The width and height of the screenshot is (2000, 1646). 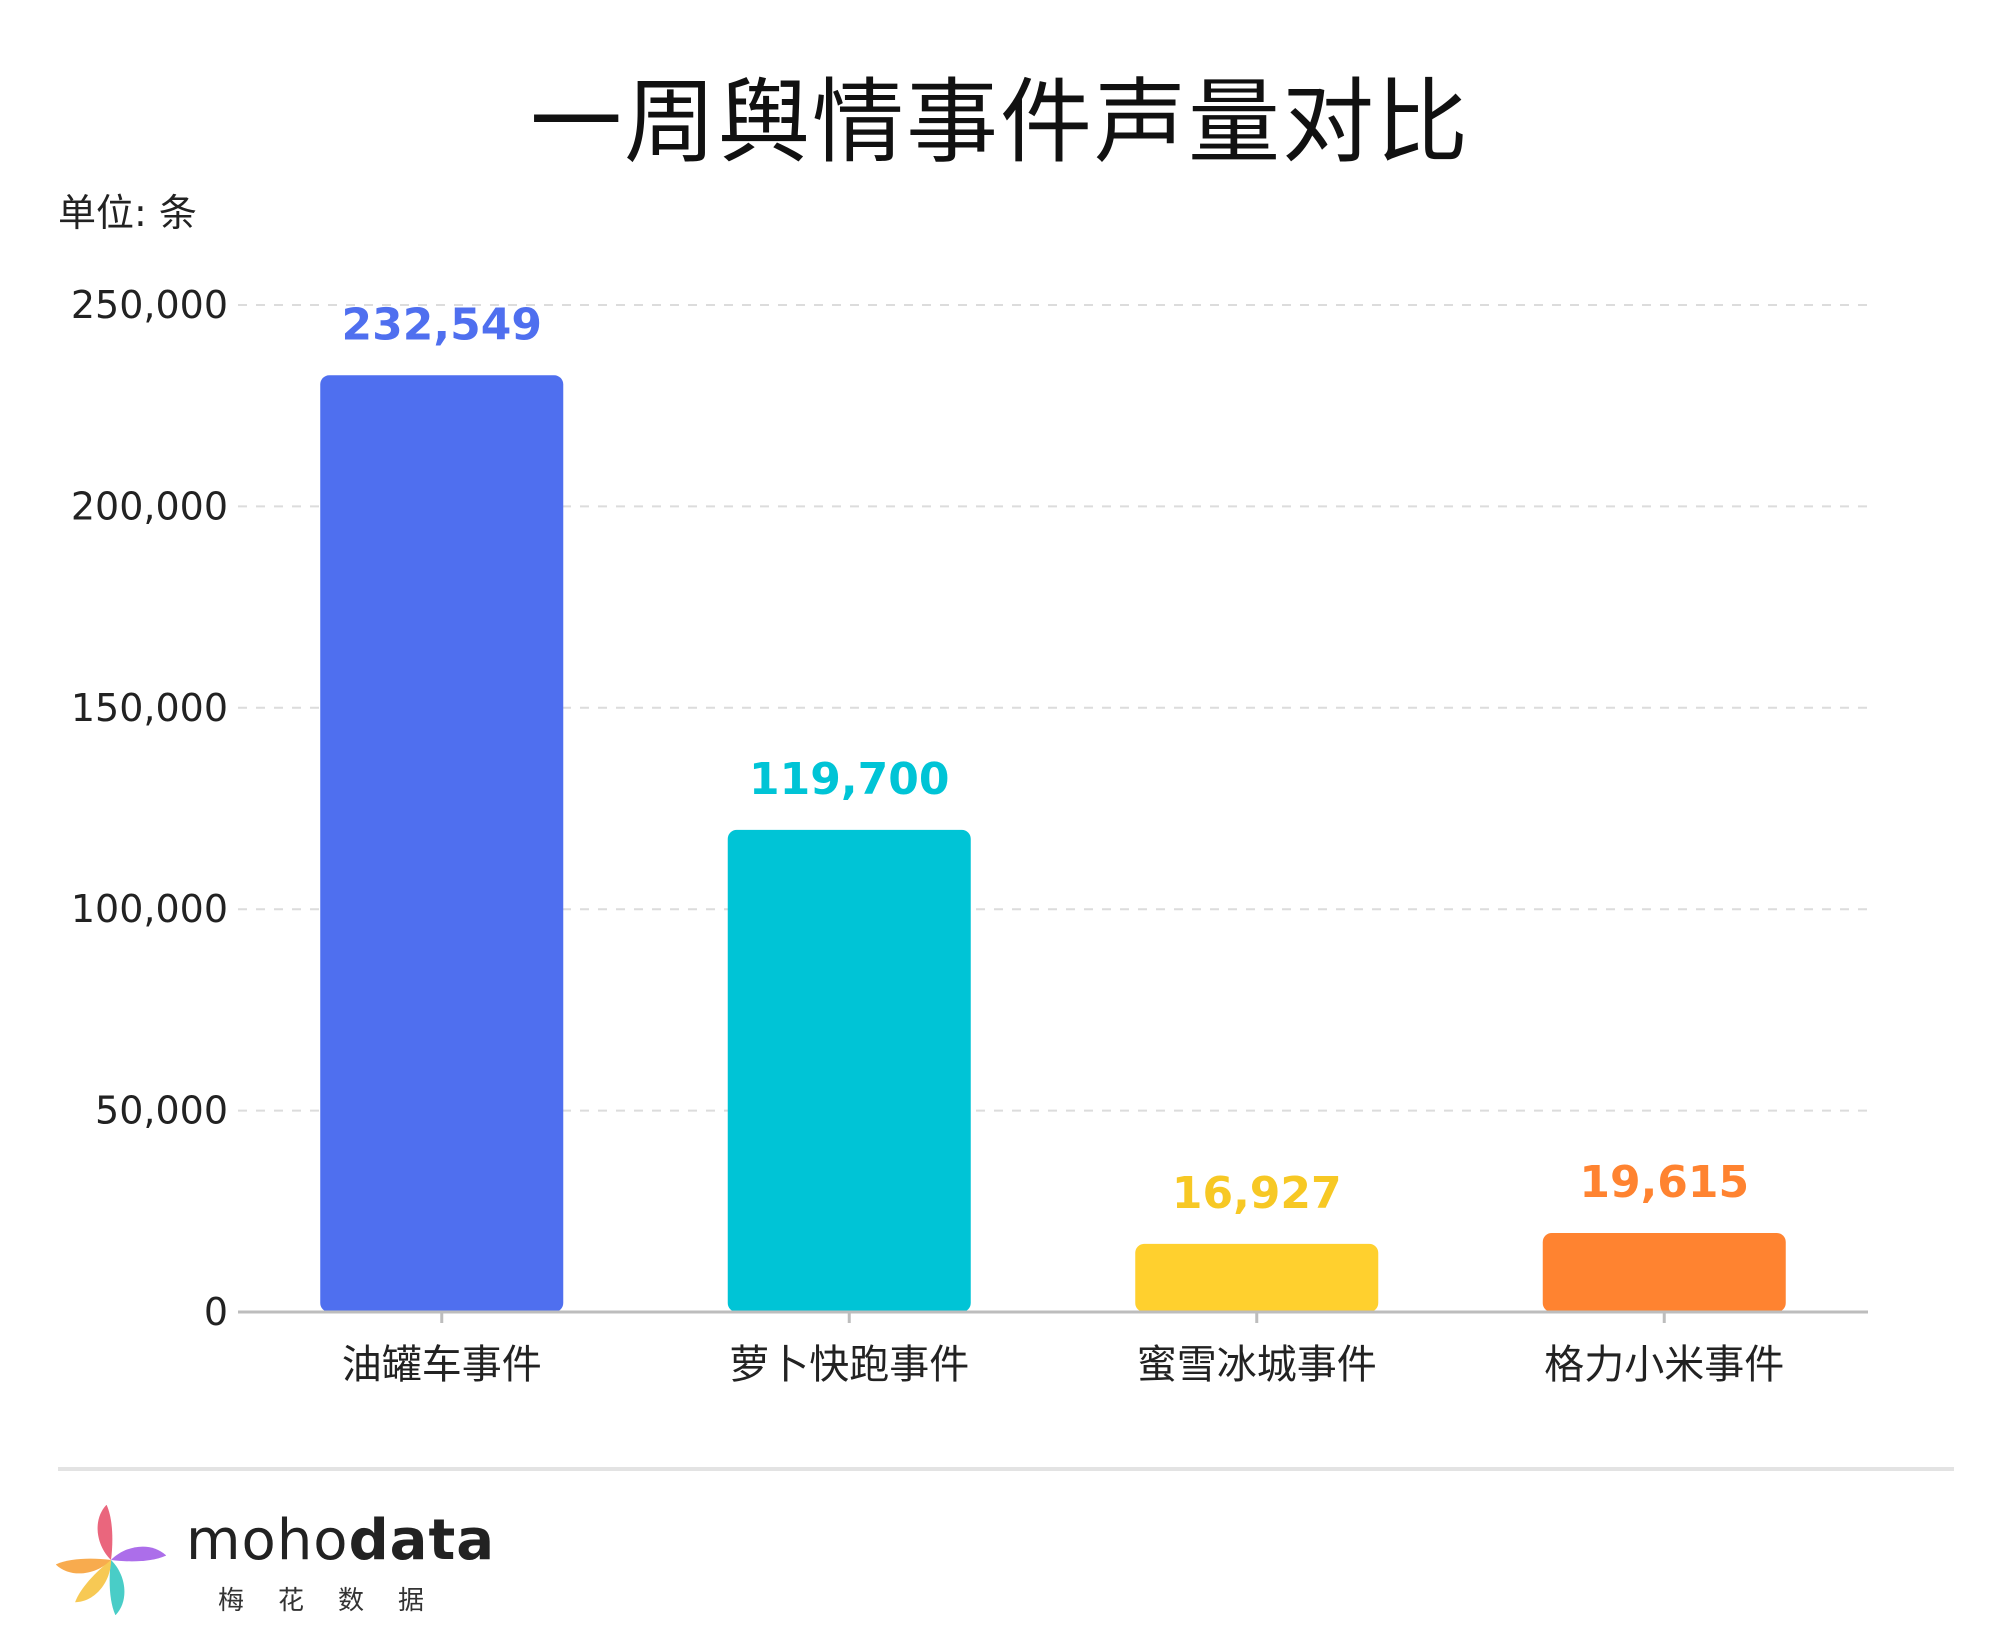 What do you see at coordinates (149, 909) in the screenshot?
I see `y-tick-label: 100,000` at bounding box center [149, 909].